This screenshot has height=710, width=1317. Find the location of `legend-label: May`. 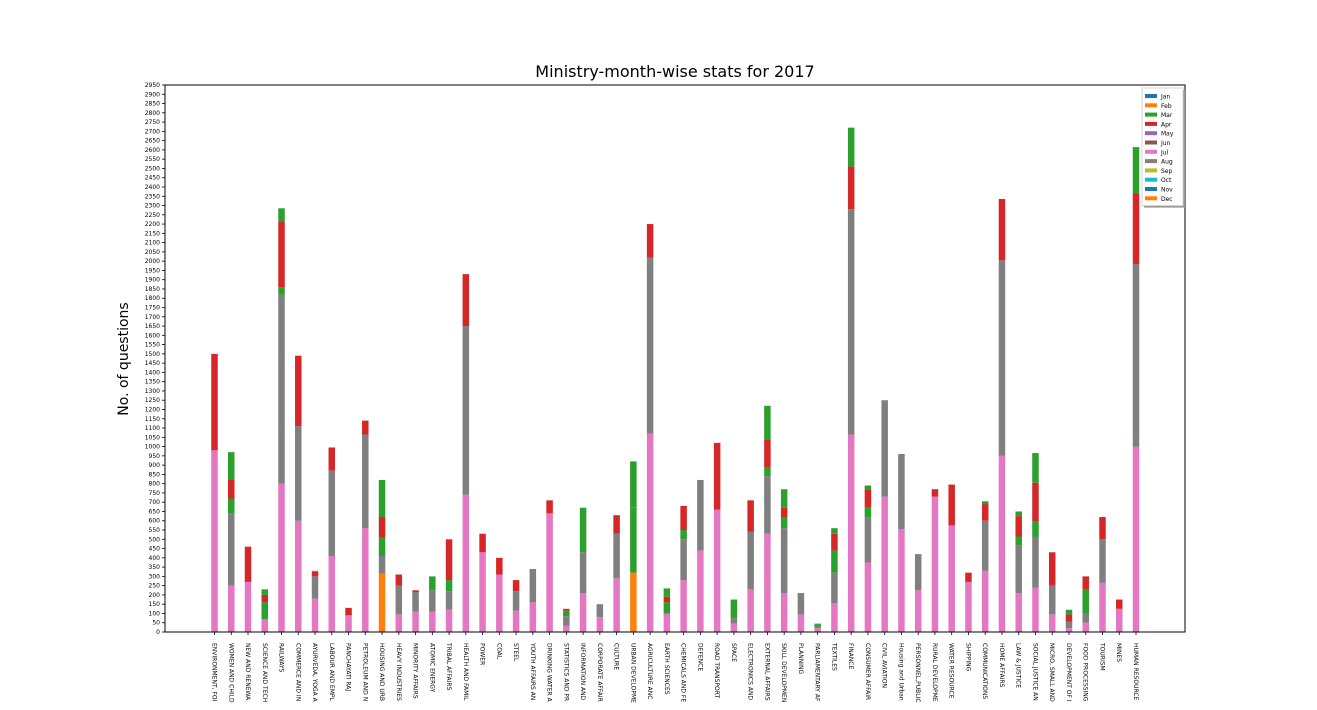

legend-label: May is located at coordinates (1167, 134).